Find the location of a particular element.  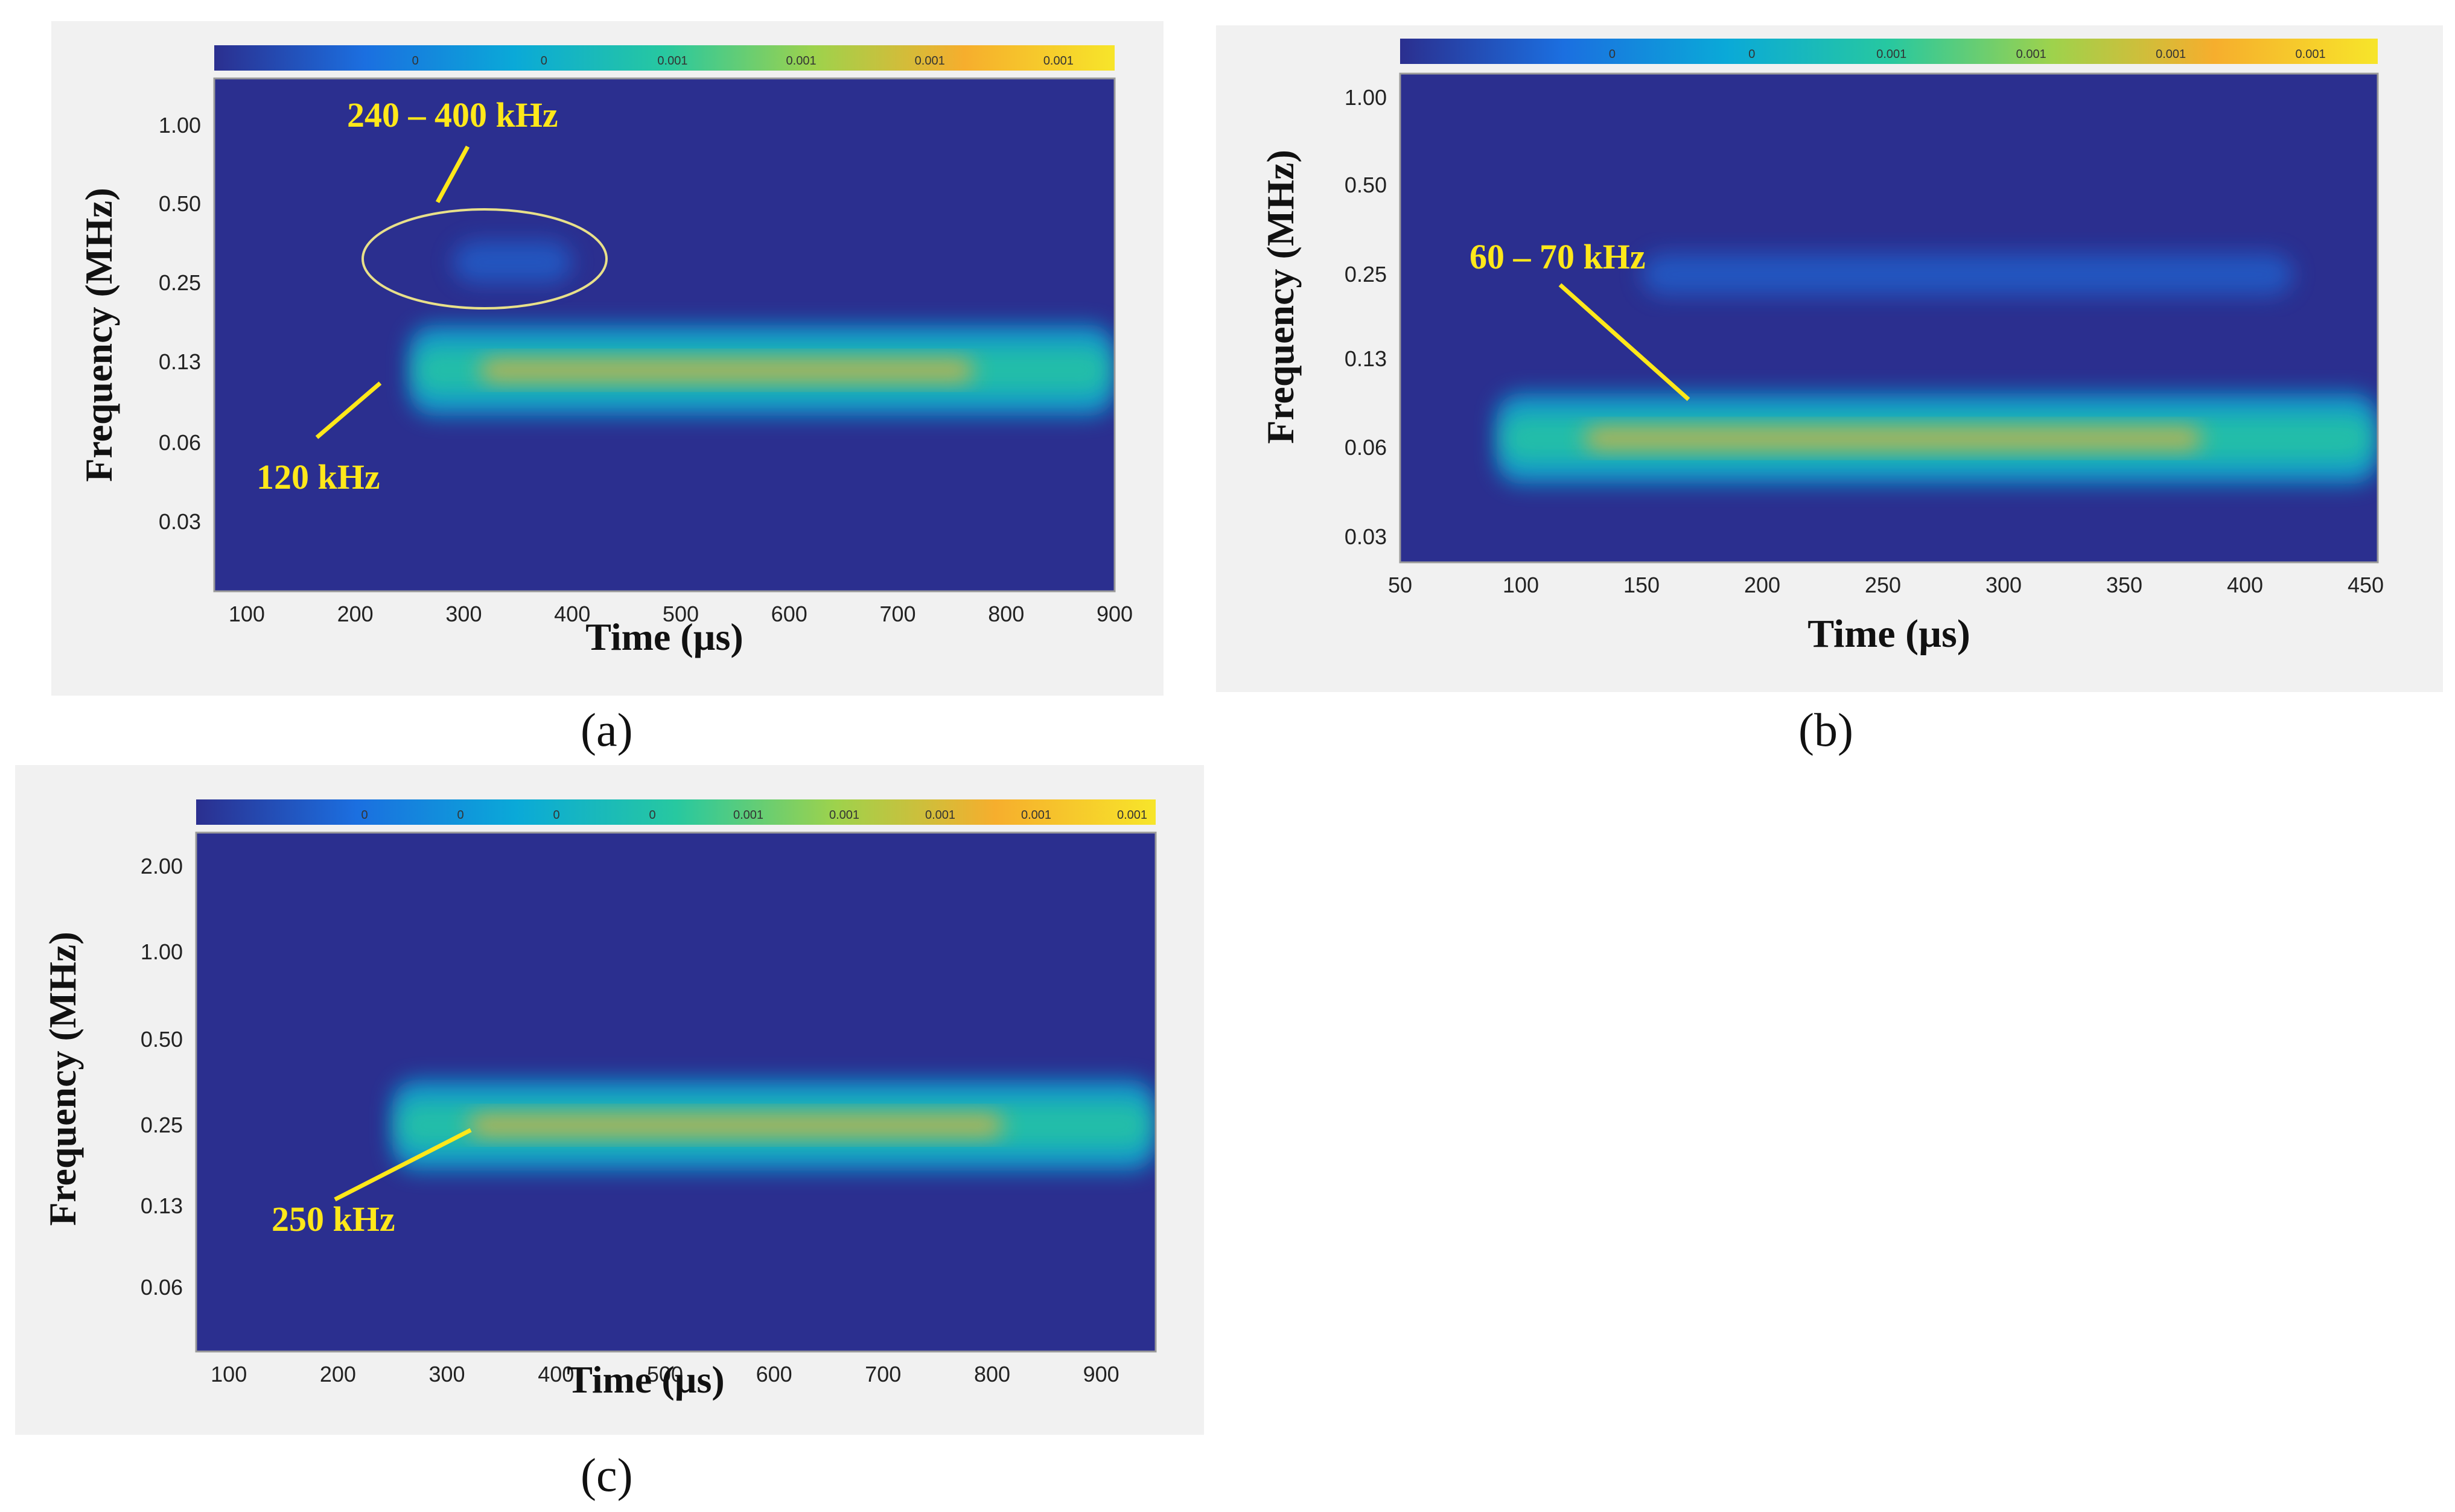

annotation-label: 250 kHz is located at coordinates (334, 1219).